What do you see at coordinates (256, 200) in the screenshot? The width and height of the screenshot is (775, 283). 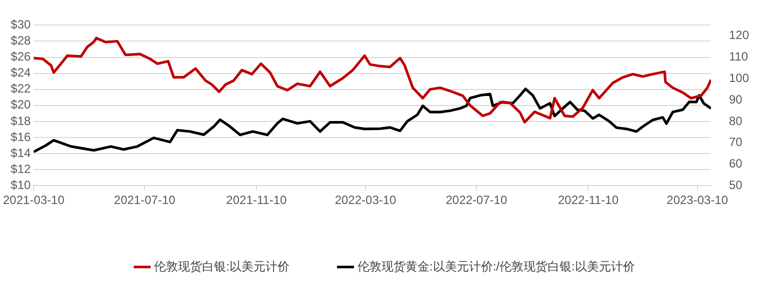 I see `x-tick-label: 2021-11-10` at bounding box center [256, 200].